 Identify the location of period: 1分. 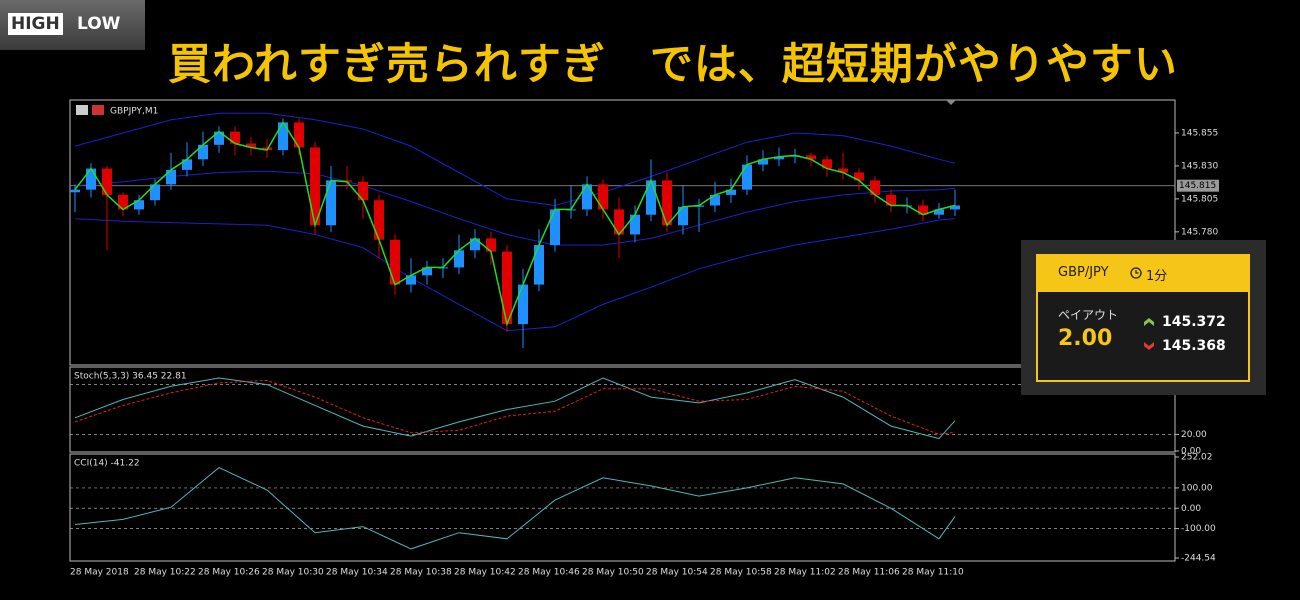
(1157, 276).